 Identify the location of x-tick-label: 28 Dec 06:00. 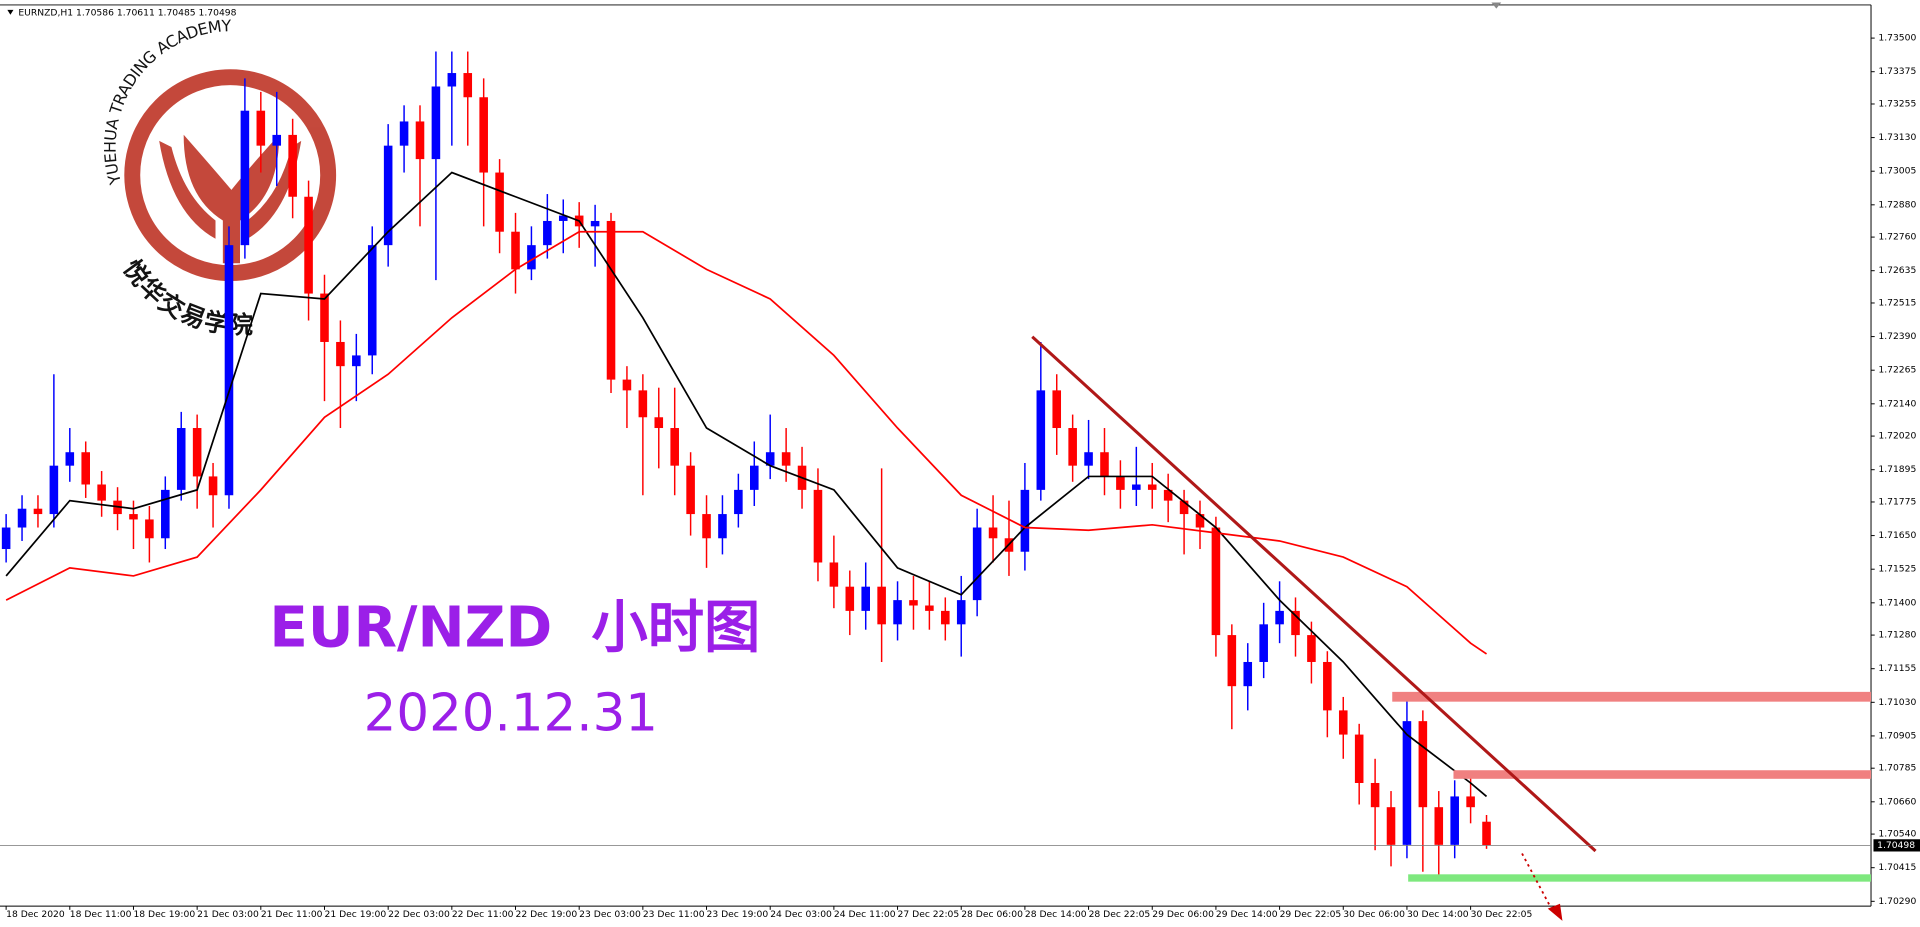
(992, 914).